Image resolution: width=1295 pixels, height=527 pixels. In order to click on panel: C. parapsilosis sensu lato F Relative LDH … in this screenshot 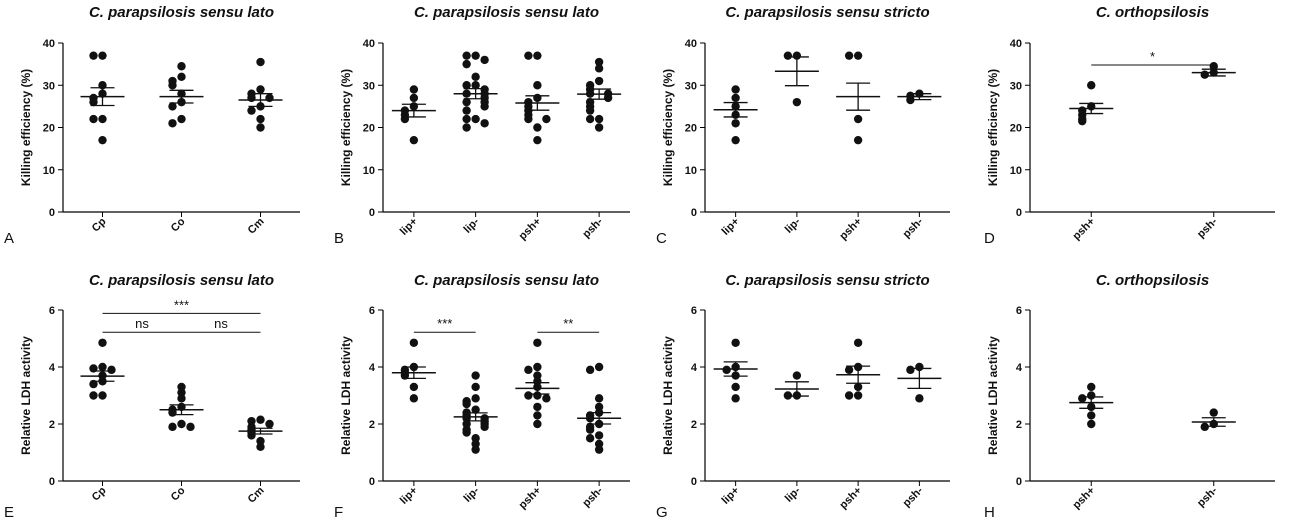, I will do `click(482, 396)`.